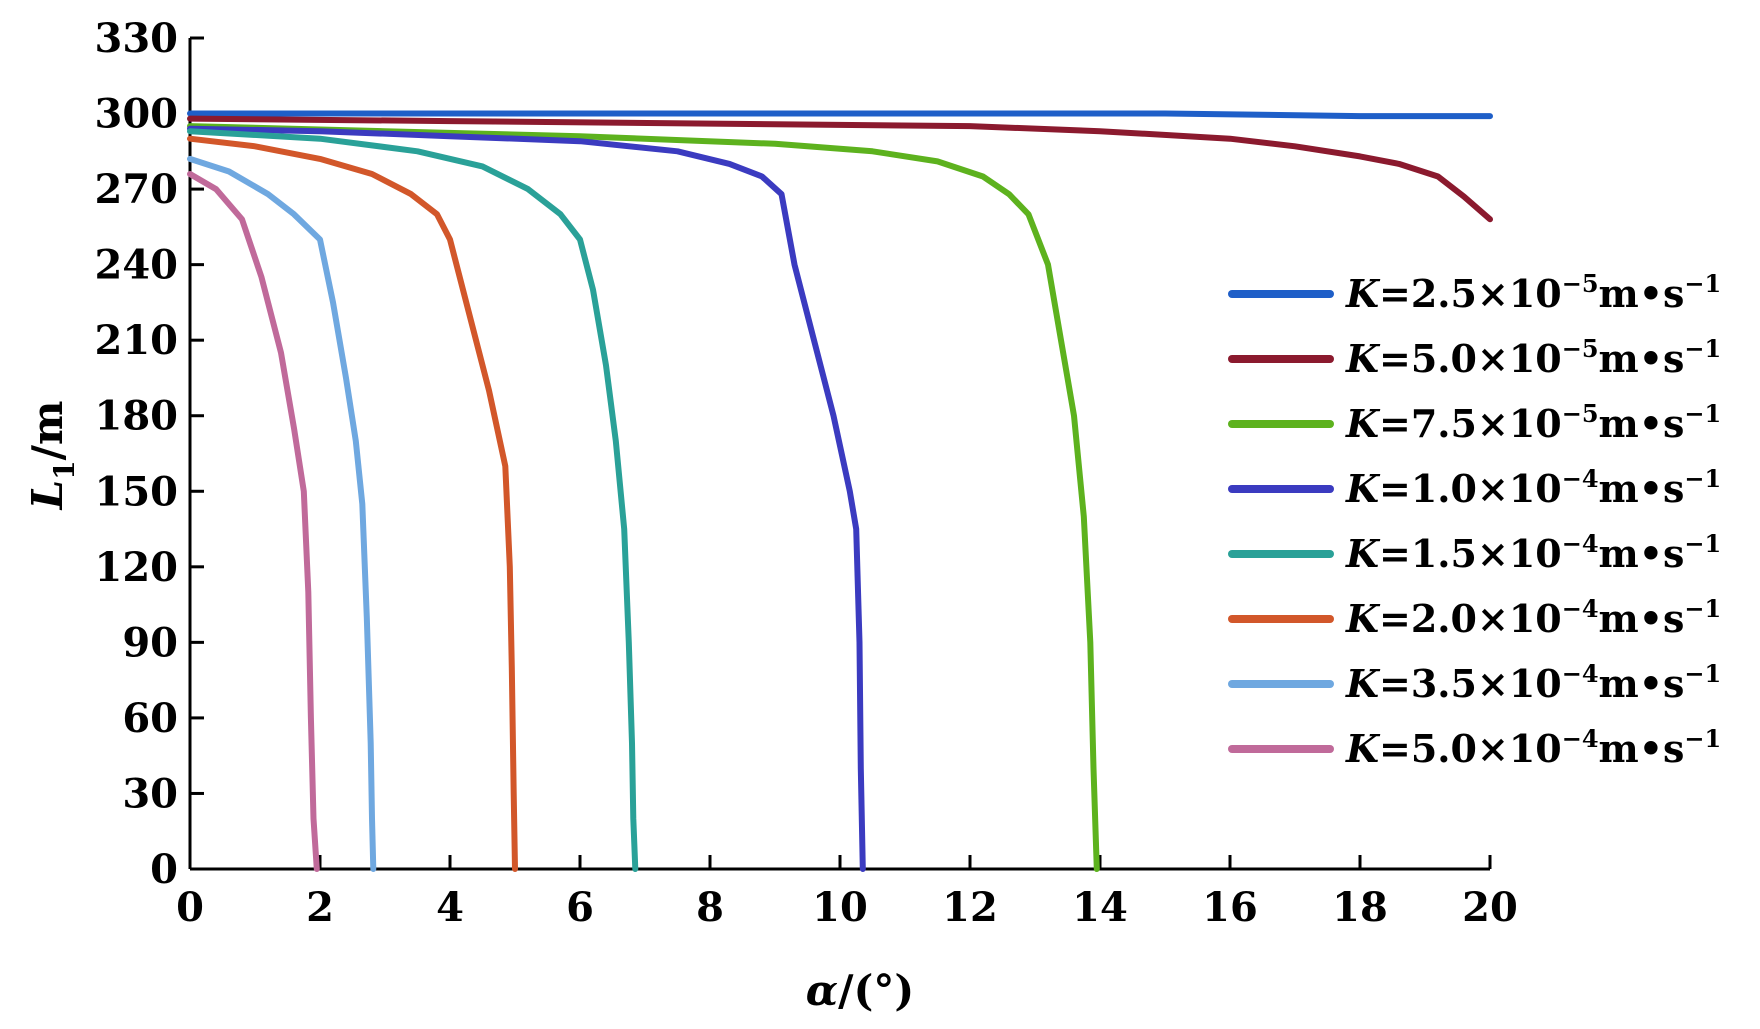 The height and width of the screenshot is (1029, 1760). What do you see at coordinates (1533, 487) in the screenshot?
I see `legend-label: K=1.0×10−4m•s−1` at bounding box center [1533, 487].